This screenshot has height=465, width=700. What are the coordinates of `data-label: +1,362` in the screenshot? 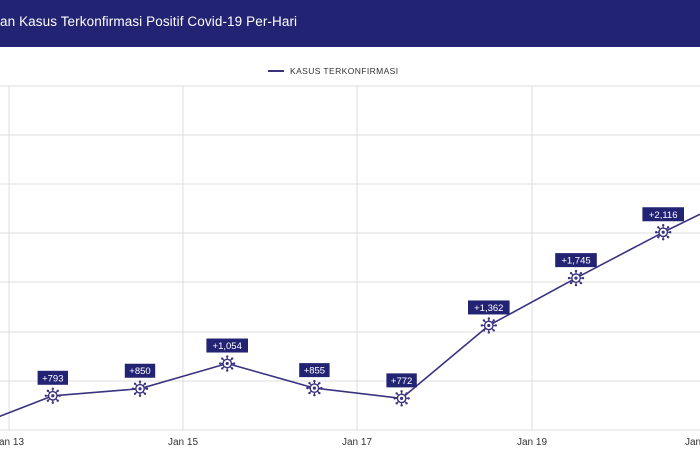 It's located at (488, 308).